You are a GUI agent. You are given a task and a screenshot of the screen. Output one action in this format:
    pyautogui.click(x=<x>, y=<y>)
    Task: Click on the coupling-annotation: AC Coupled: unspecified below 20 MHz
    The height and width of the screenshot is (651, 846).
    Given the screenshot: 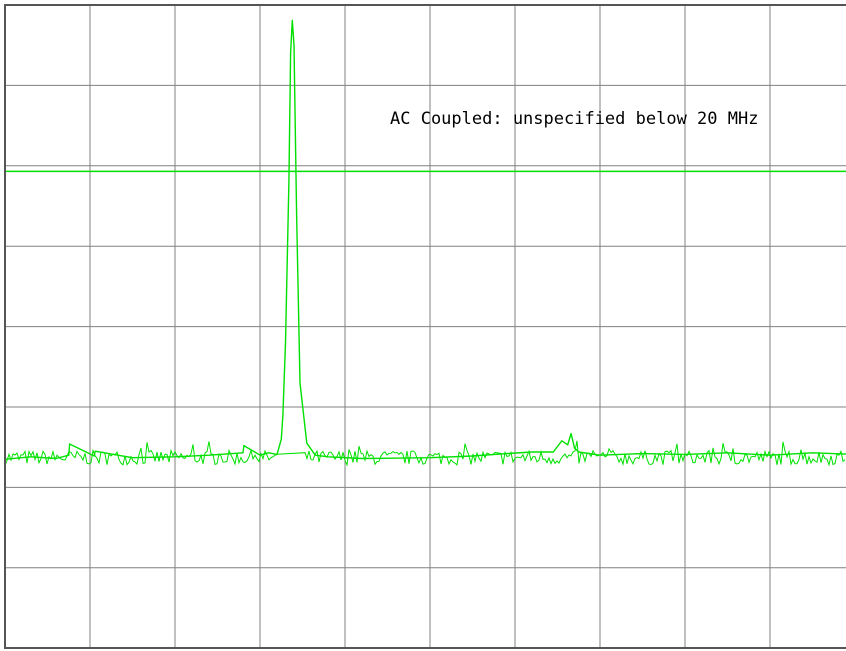 What is the action you would take?
    pyautogui.click(x=574, y=119)
    